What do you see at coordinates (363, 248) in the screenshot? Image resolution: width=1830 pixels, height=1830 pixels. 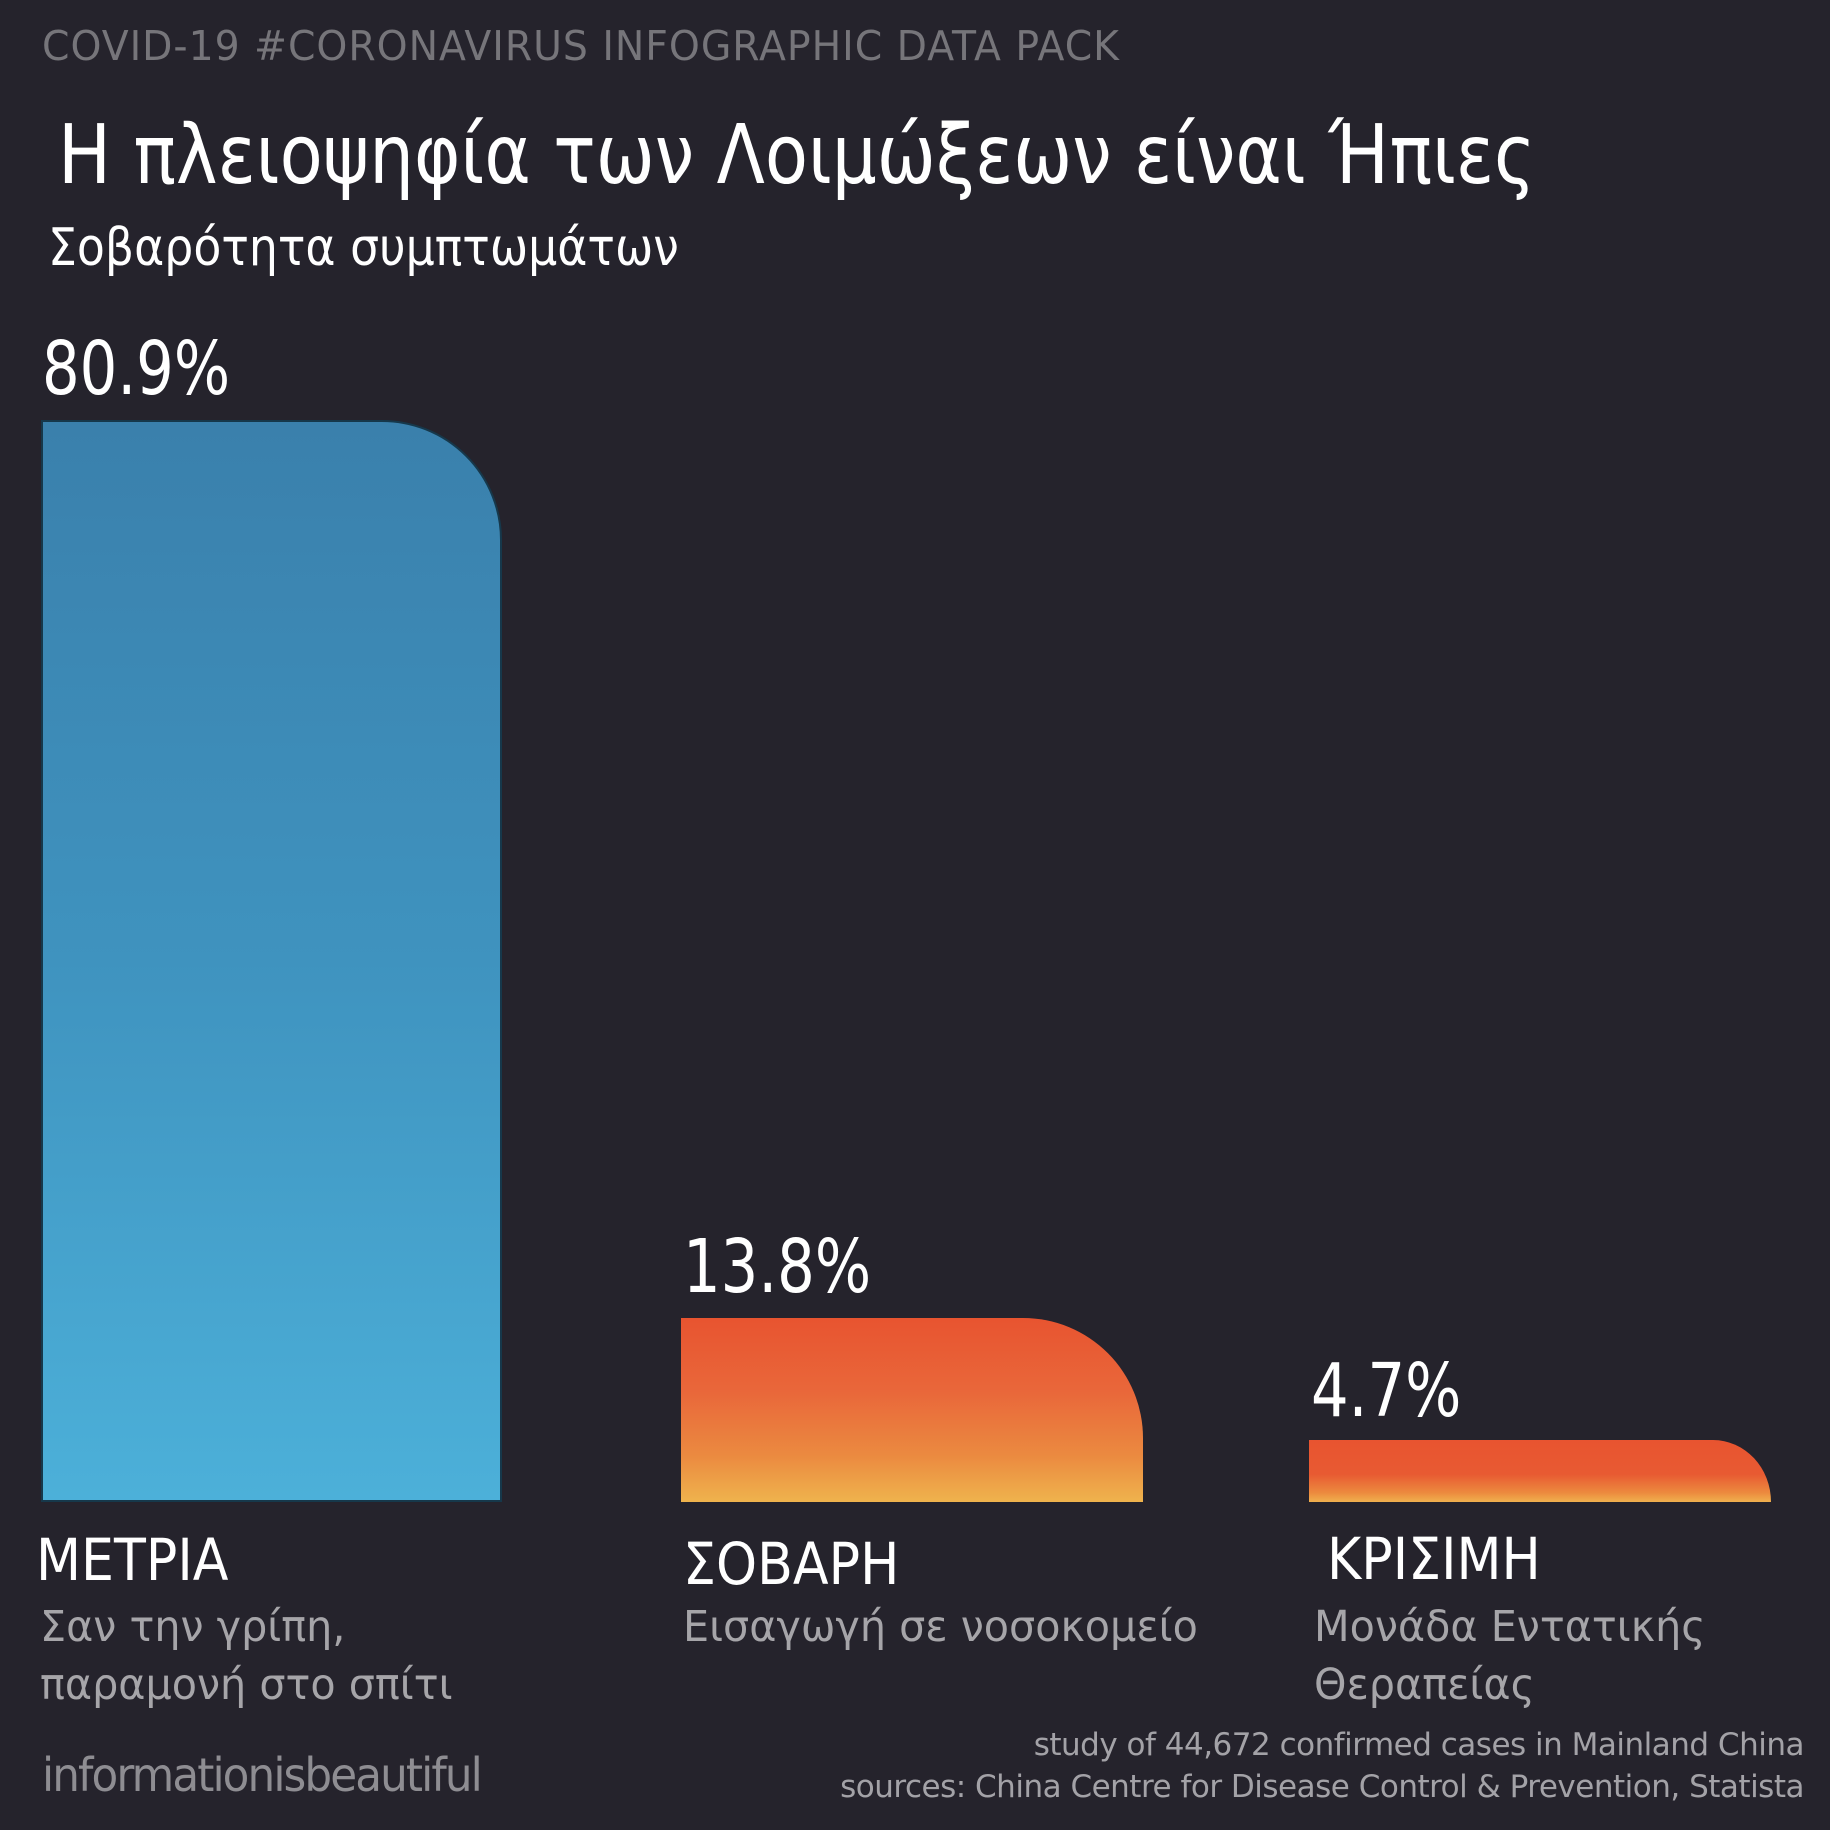 I see `chart-subtitle: Σοβαρότητα συμπτωμάτων` at bounding box center [363, 248].